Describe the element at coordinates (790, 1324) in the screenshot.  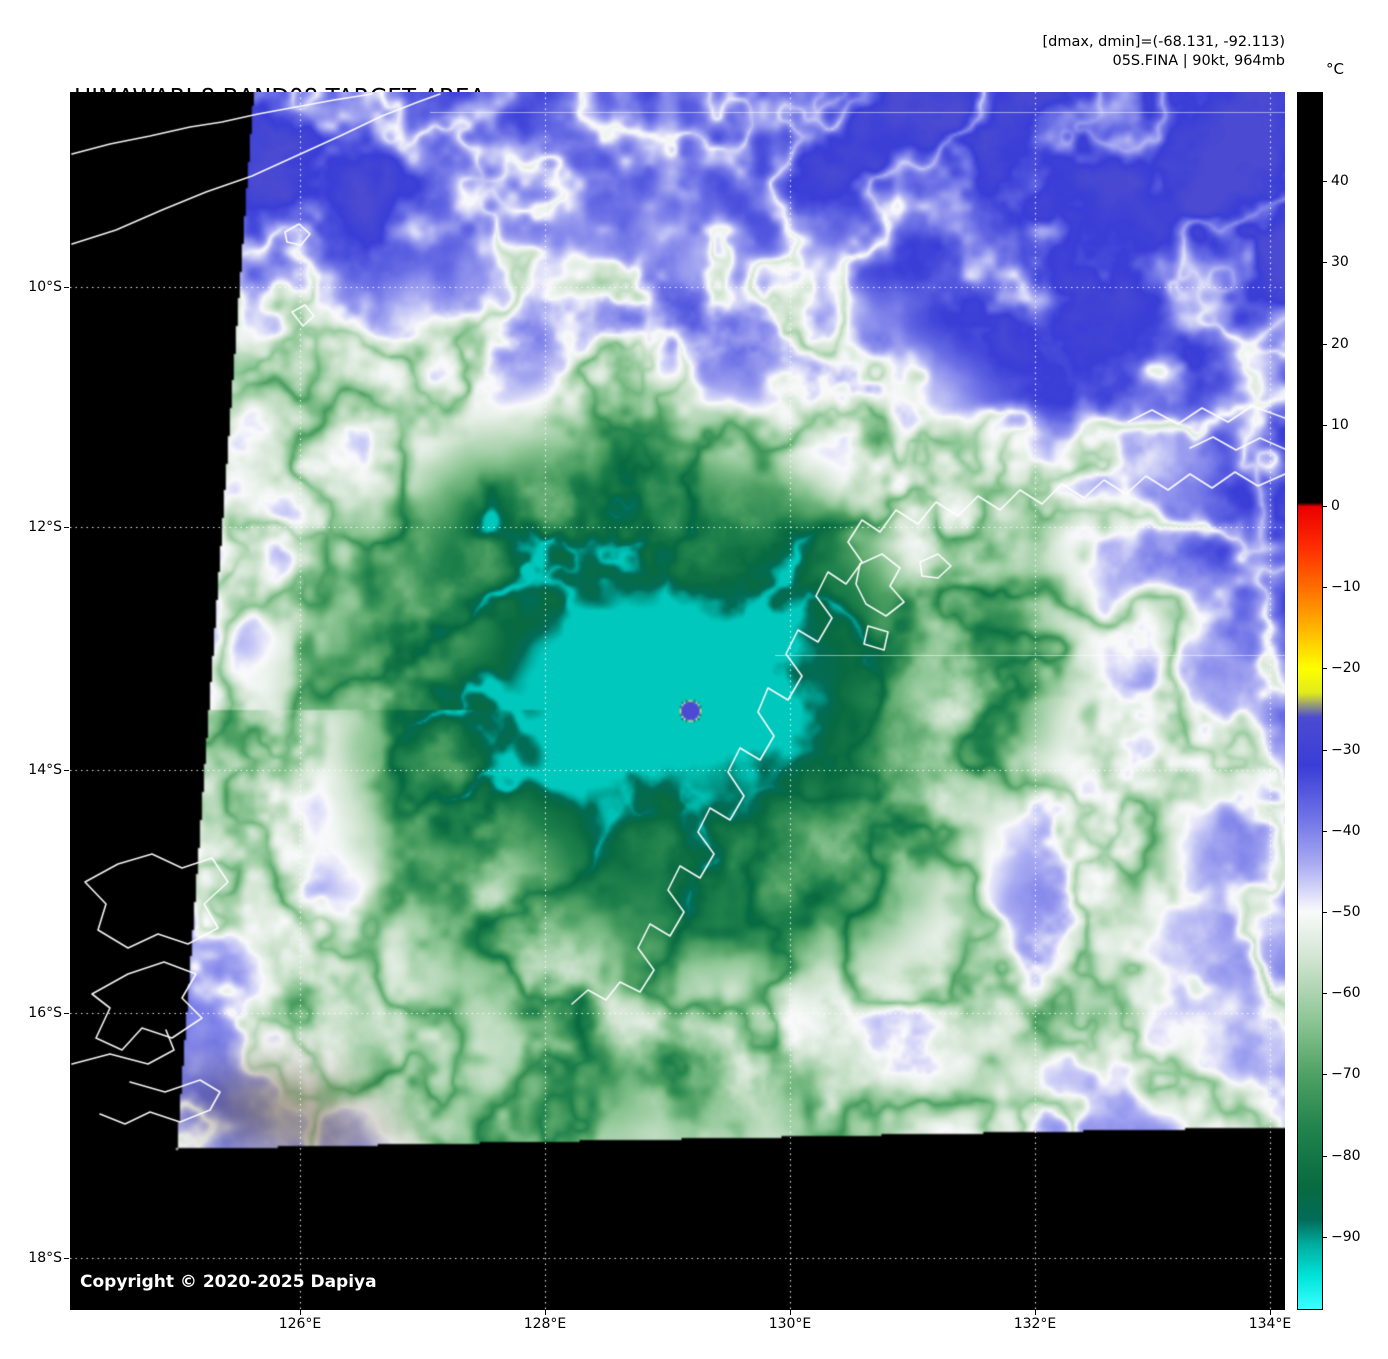
I see `lon-label: 130°E` at that location.